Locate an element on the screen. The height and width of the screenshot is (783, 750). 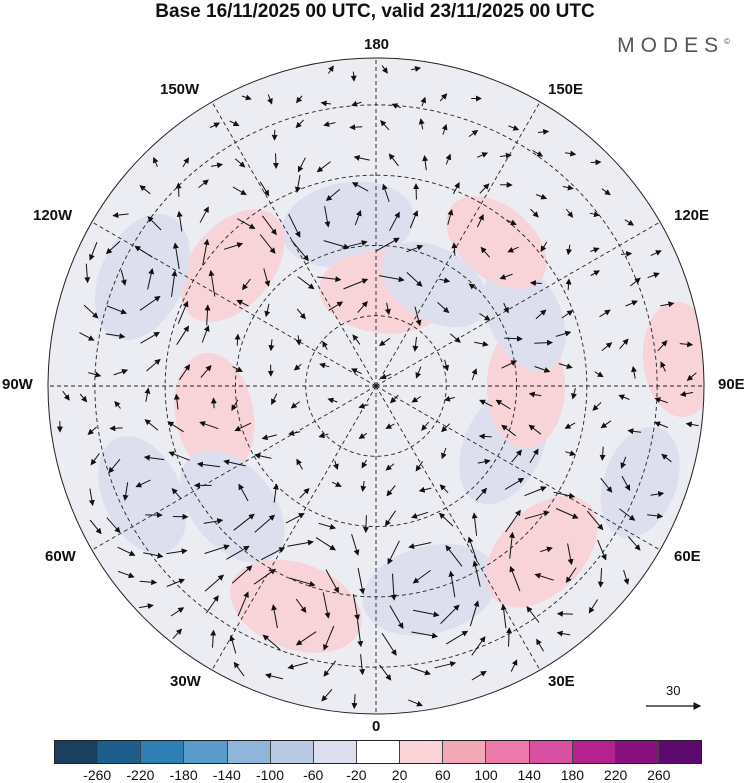
lon-label-90w: 90W is located at coordinates (17, 384).